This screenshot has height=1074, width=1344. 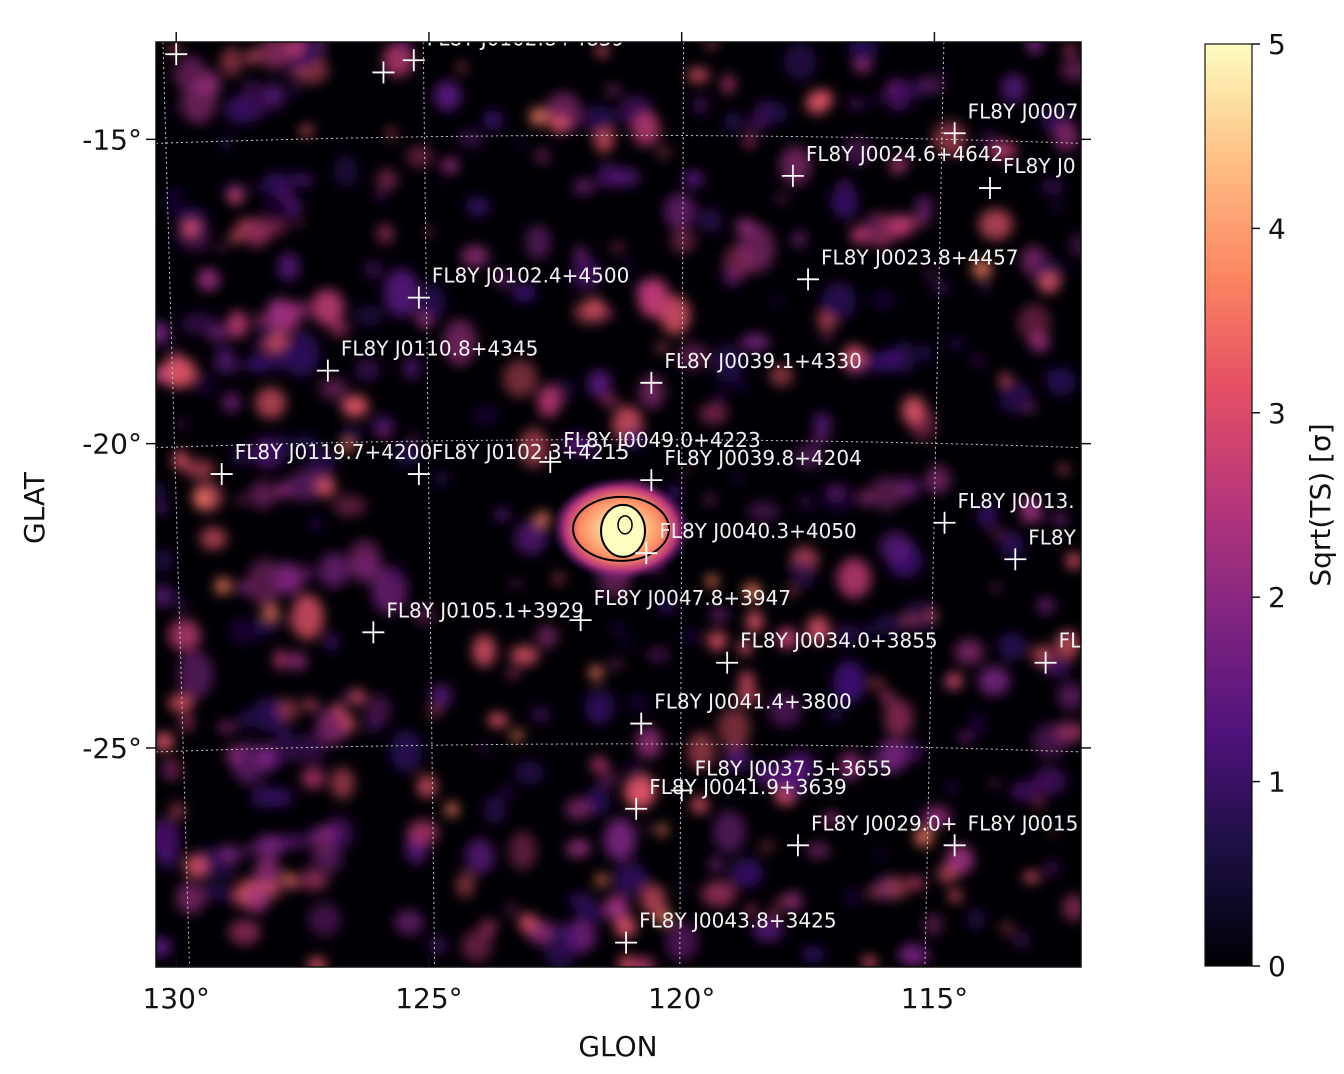 What do you see at coordinates (439, 349) in the screenshot?
I see `source-label: FL8Y J0110.8+4345` at bounding box center [439, 349].